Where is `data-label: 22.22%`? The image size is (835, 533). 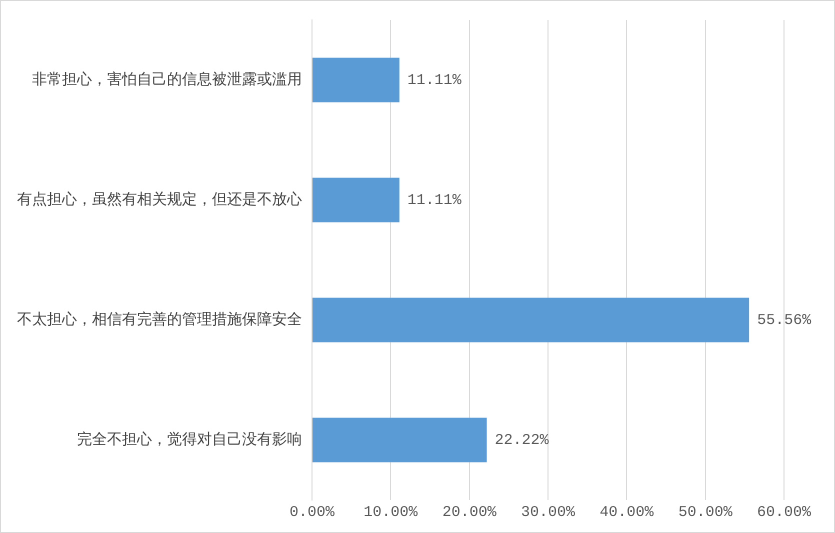 data-label: 22.22% is located at coordinates (522, 440).